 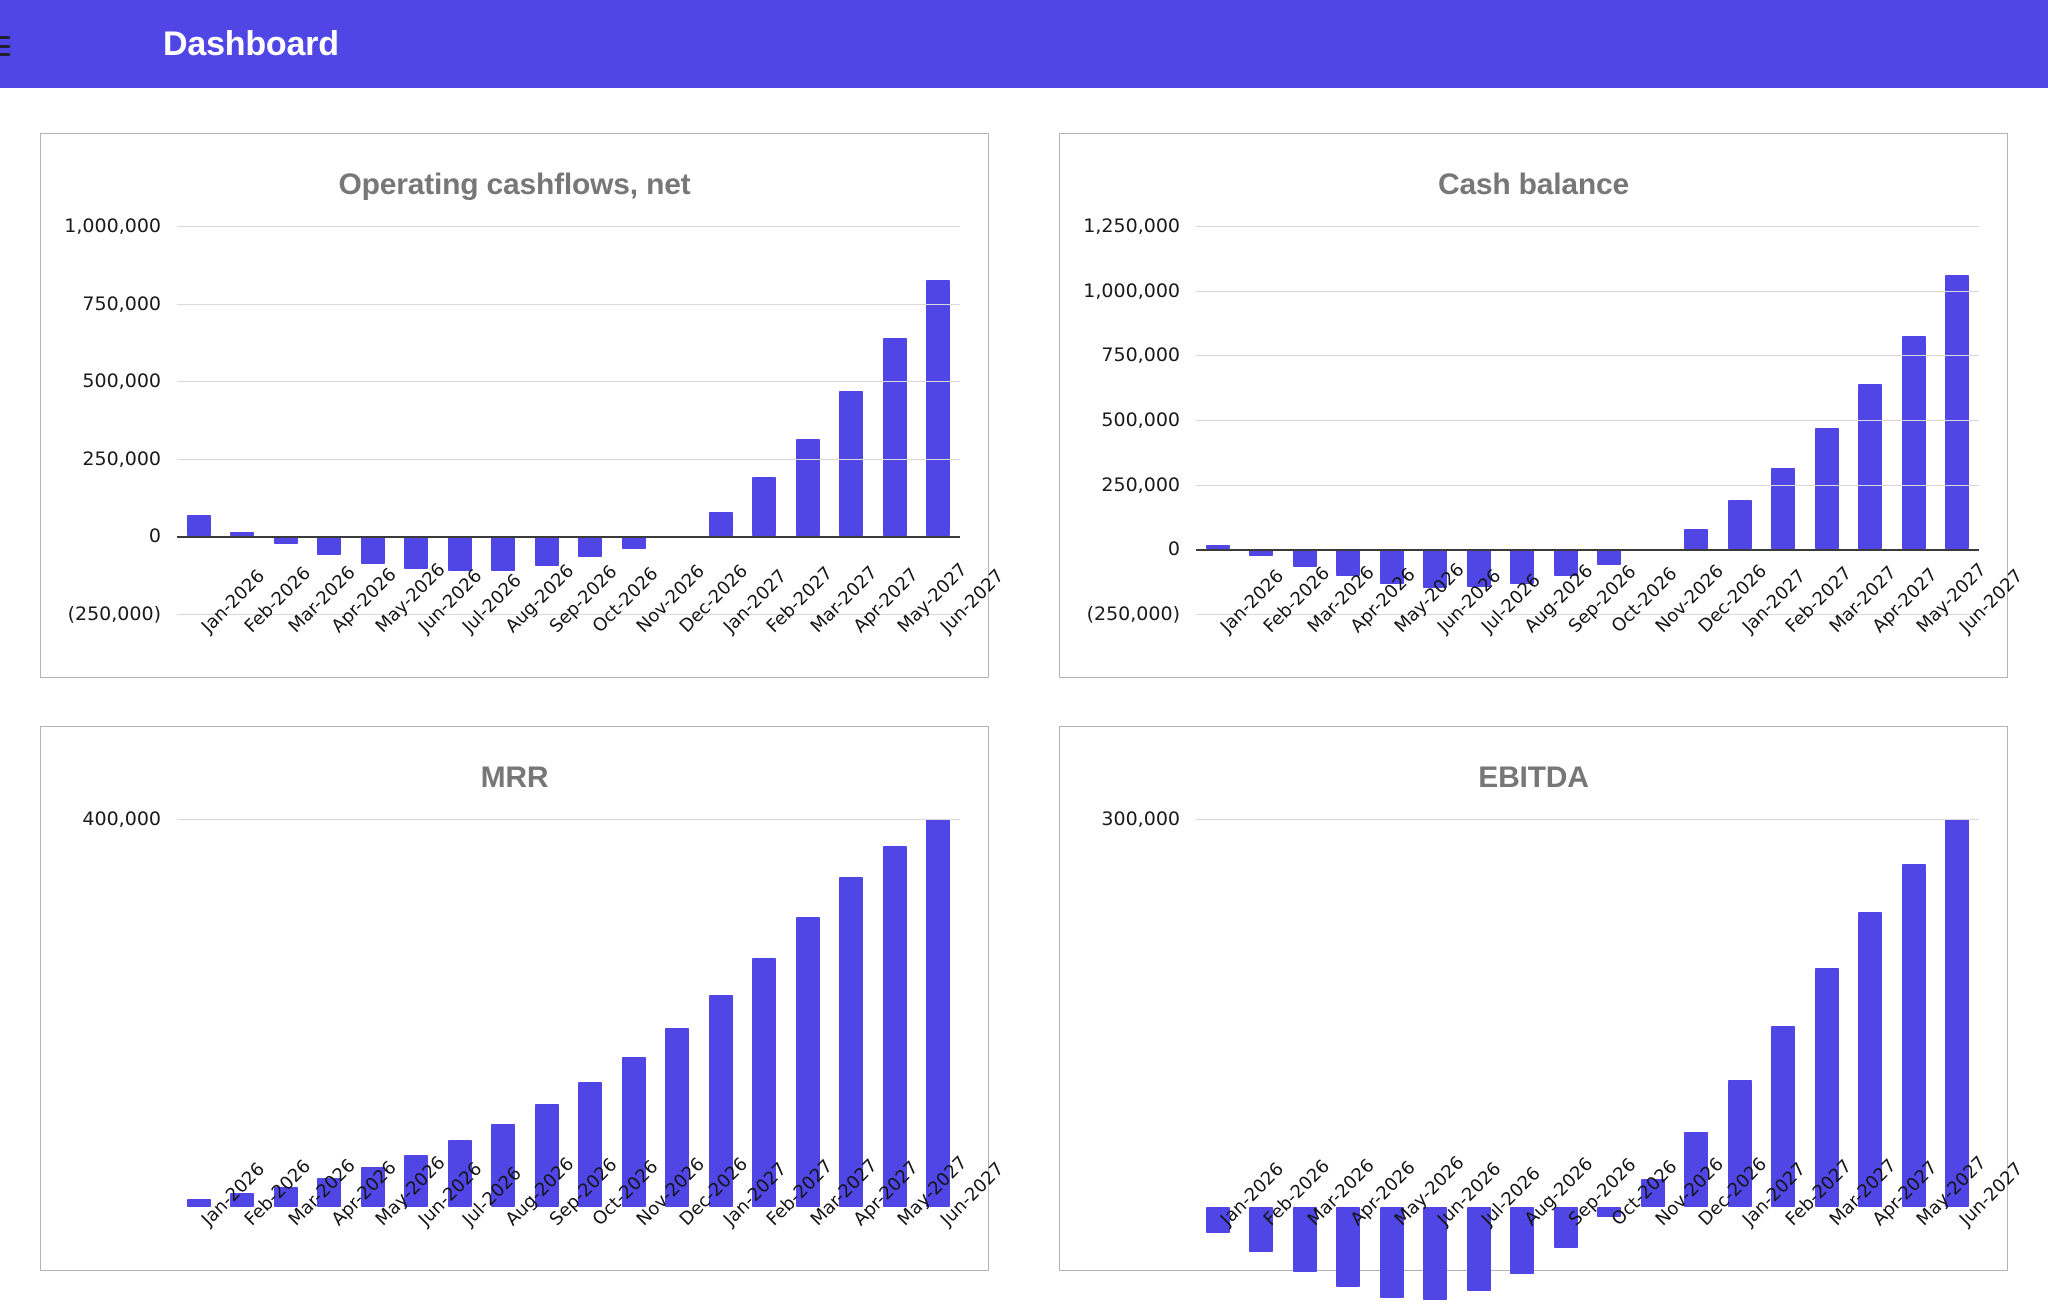 I want to click on page-title: Dashboard, so click(x=251, y=43).